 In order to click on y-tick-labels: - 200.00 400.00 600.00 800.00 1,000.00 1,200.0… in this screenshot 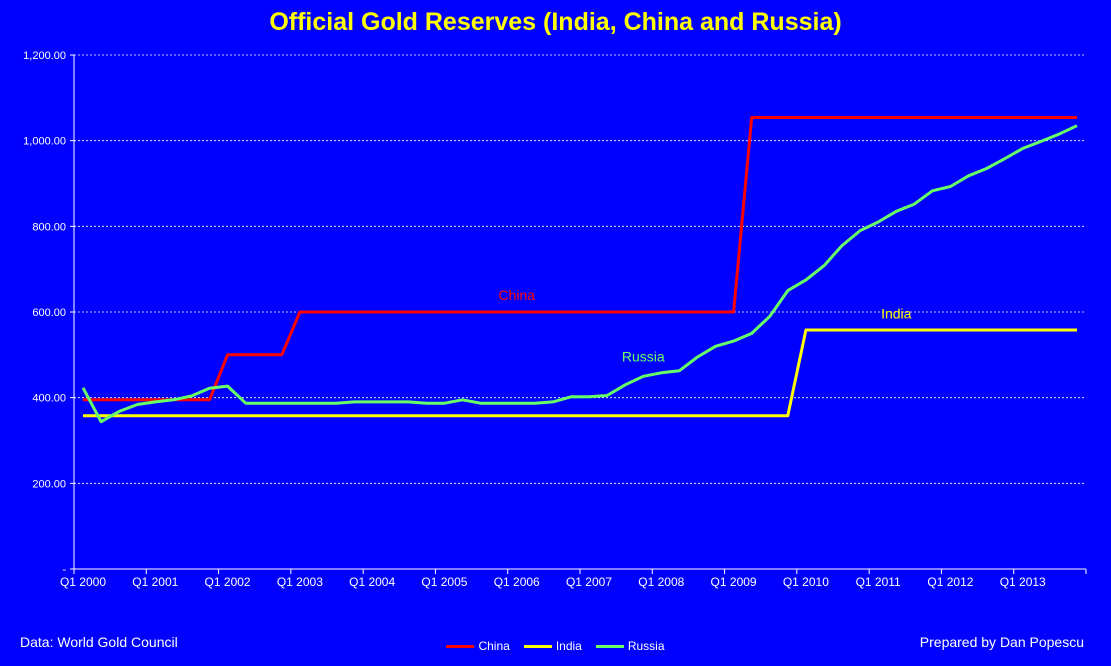, I will do `click(44, 313)`.